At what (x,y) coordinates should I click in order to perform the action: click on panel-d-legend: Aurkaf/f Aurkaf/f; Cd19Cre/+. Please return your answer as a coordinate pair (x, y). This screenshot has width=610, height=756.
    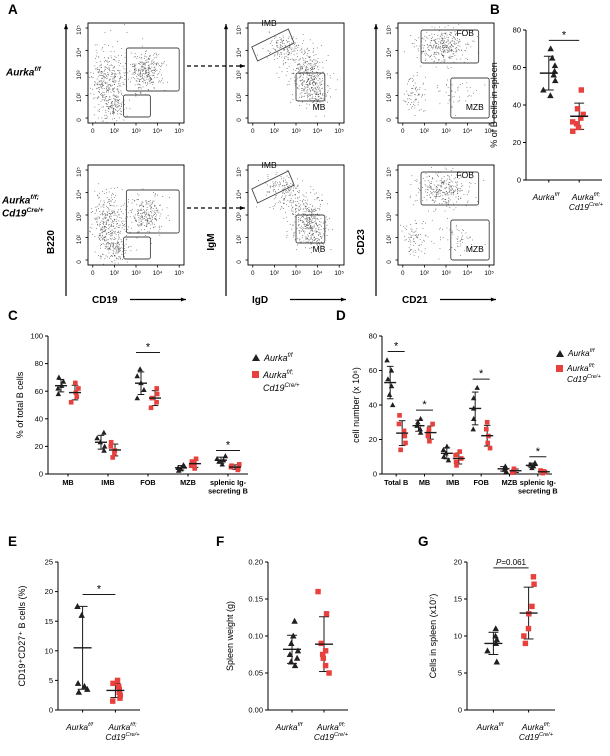
    Looking at the image, I should click on (578, 368).